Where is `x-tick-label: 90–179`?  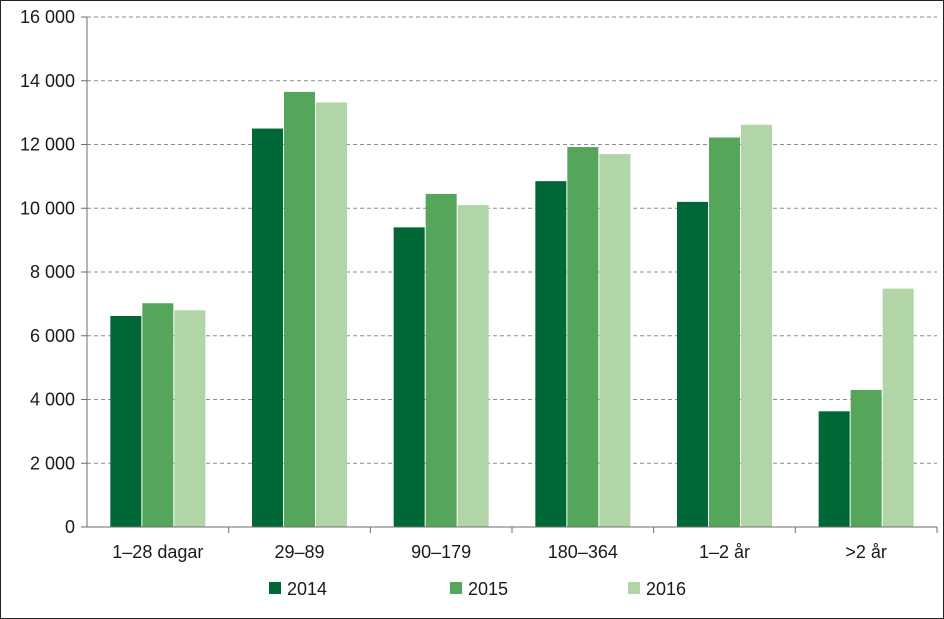
x-tick-label: 90–179 is located at coordinates (441, 552).